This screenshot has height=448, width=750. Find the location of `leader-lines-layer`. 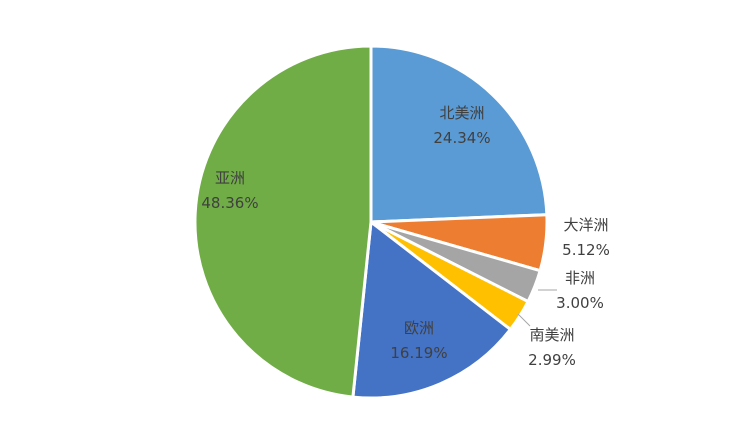

leader-lines-layer is located at coordinates (537, 308).